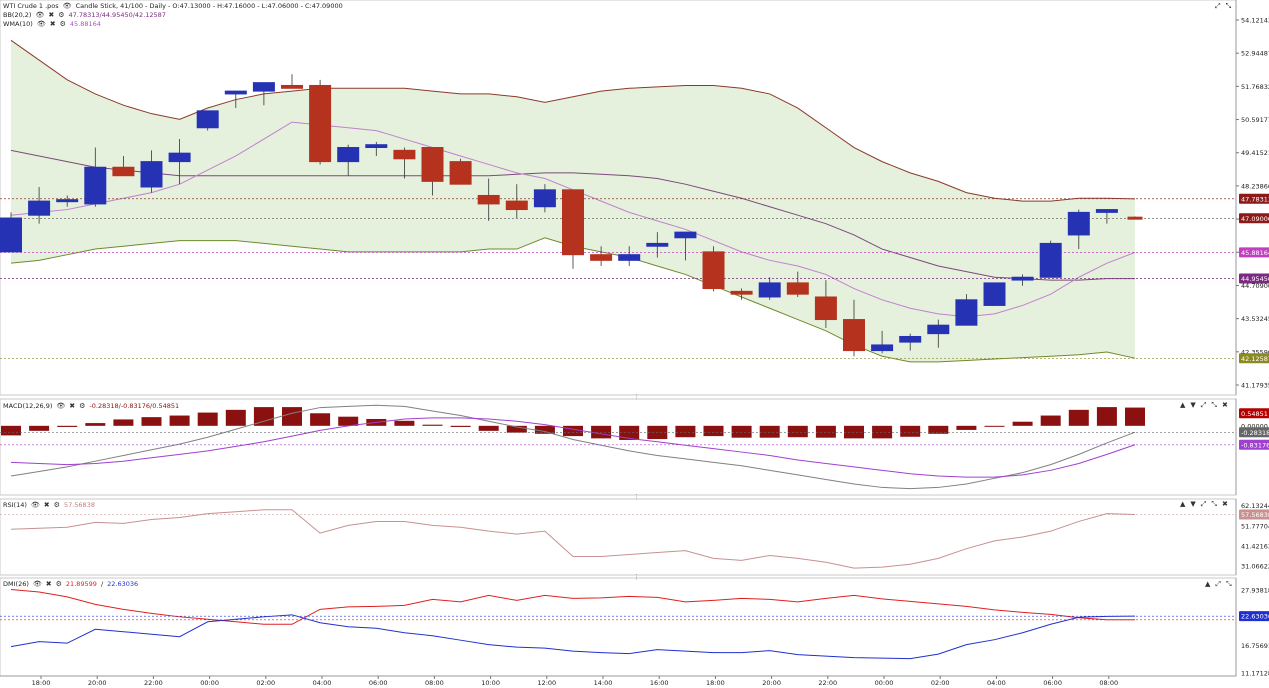  I want to click on y-tick-label: 50.59177, so click(1255, 120).